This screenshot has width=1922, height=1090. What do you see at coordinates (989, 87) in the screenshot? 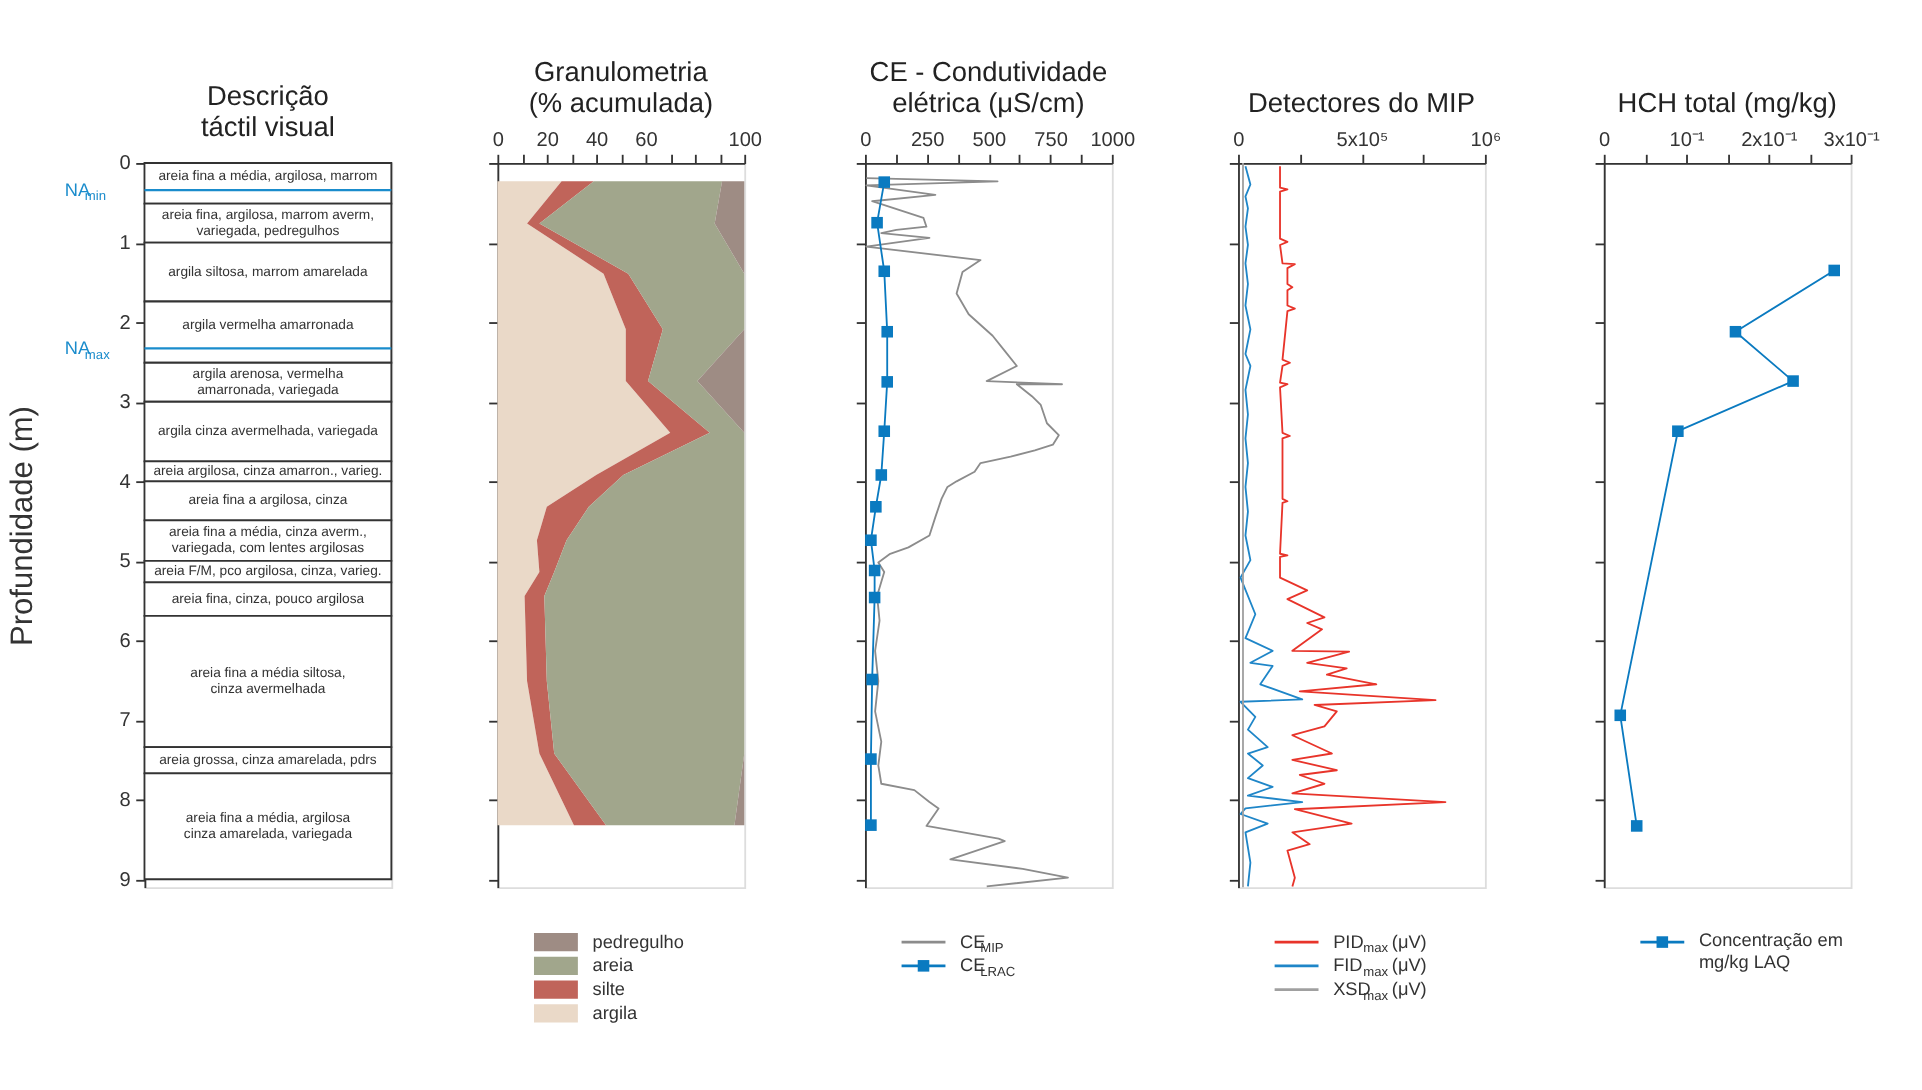
I see `chart-title: CE - Condutividade elétrica (μS/cm)` at bounding box center [989, 87].